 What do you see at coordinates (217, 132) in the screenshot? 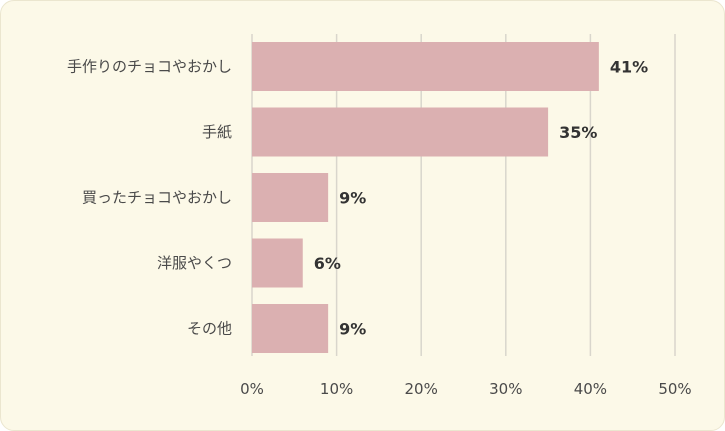
I see `category-label: 手紙` at bounding box center [217, 132].